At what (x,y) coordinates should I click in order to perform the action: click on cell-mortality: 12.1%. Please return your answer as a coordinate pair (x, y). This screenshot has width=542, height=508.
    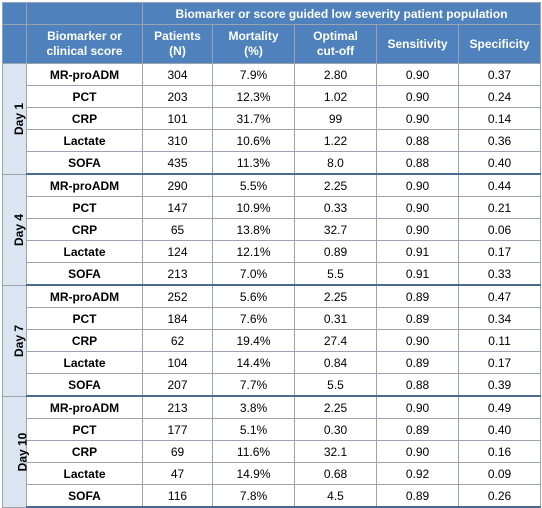
    Looking at the image, I should click on (253, 251).